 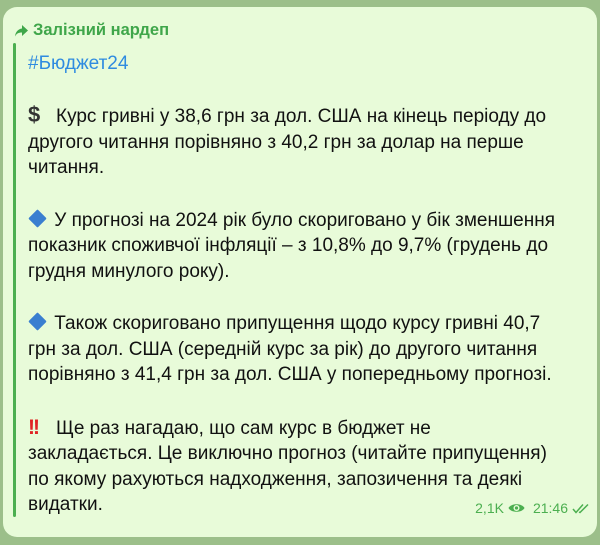 What do you see at coordinates (66, 167) in the screenshot?
I see `text-line: читання.` at bounding box center [66, 167].